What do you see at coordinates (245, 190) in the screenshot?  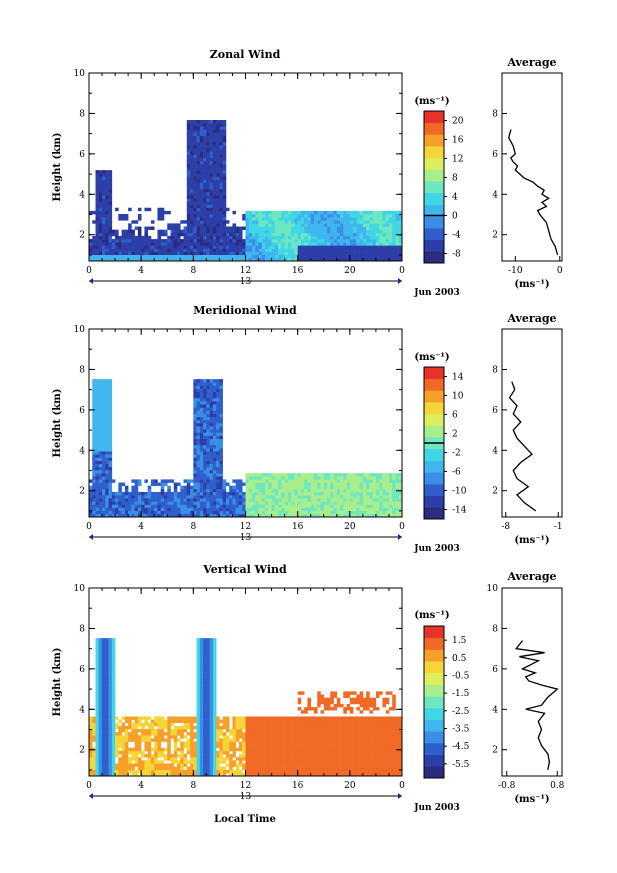 I see `chart-mark` at bounding box center [245, 190].